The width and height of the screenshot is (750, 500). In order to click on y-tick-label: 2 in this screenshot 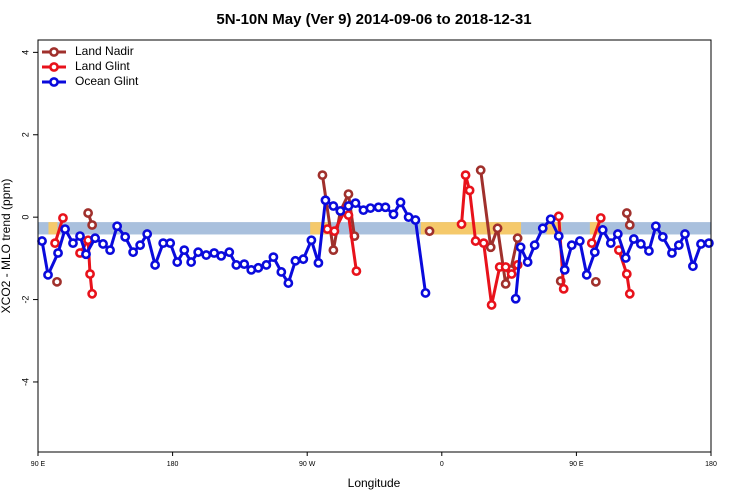, I will do `click(25, 134)`.